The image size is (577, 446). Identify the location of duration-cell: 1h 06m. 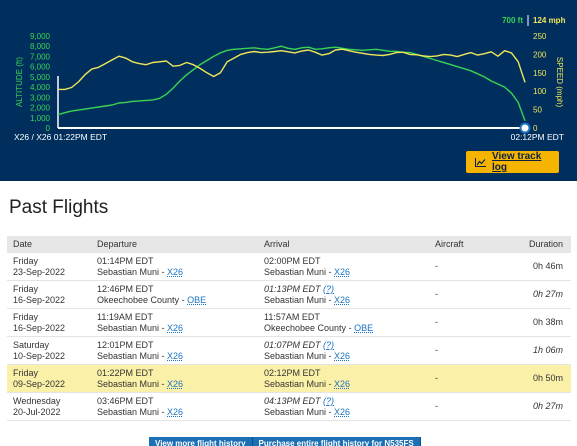
(536, 350).